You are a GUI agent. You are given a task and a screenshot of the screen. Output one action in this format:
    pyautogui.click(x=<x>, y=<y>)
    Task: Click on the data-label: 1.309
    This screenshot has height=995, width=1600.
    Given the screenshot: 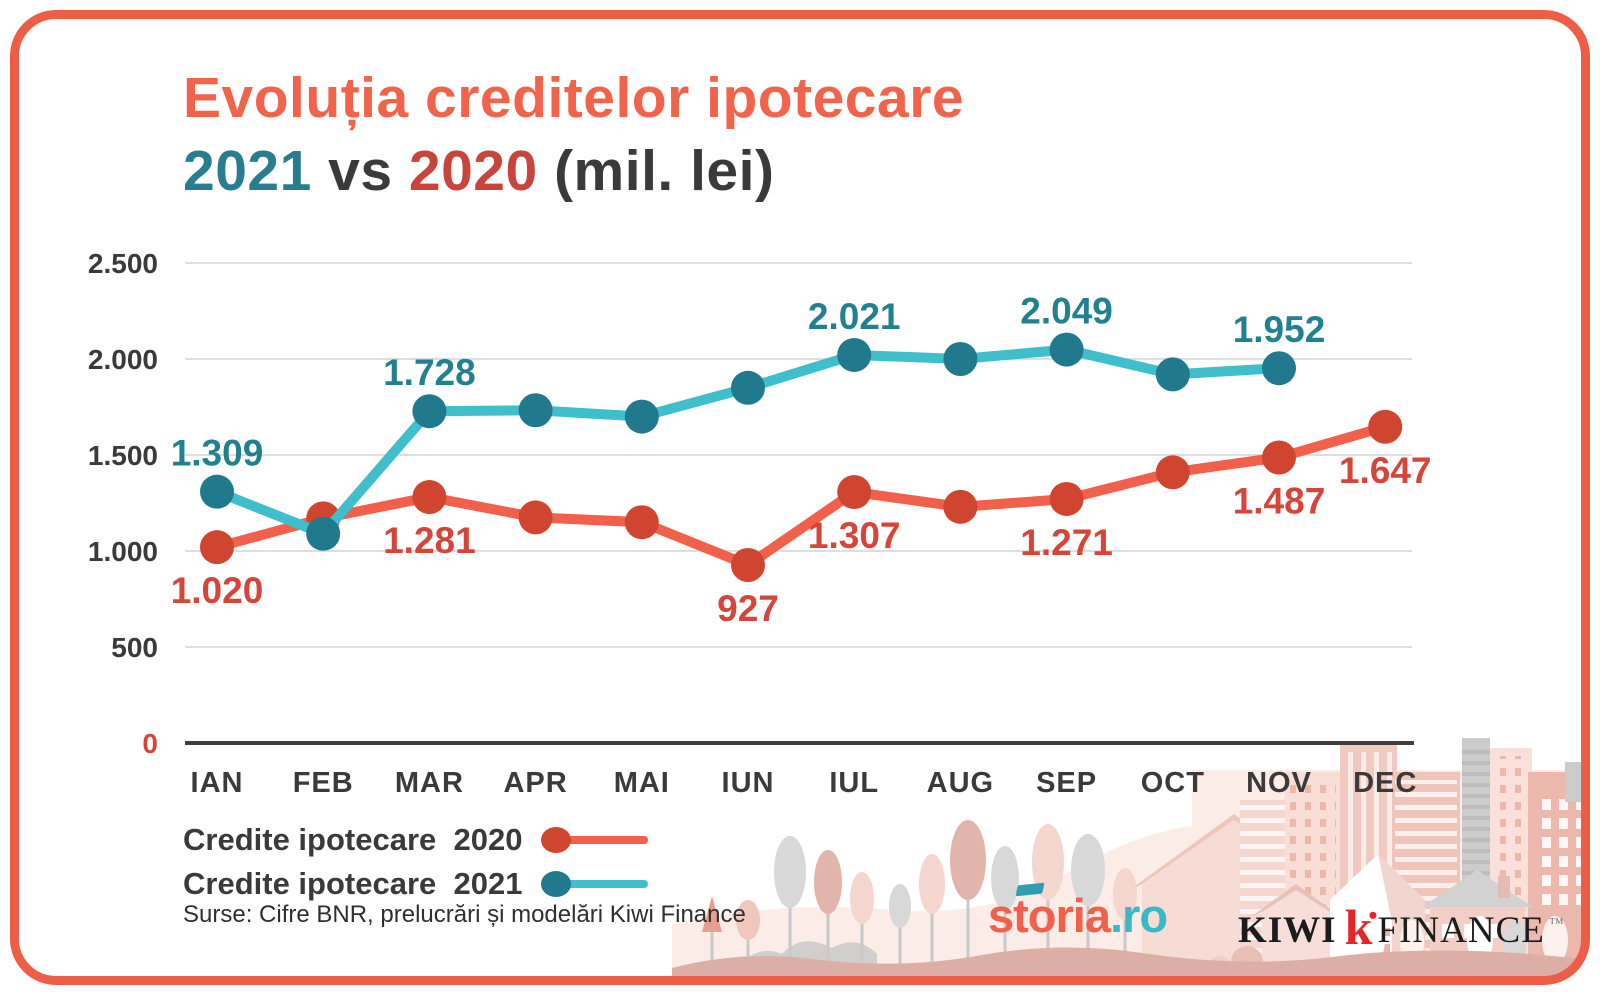 What is the action you would take?
    pyautogui.click(x=217, y=453)
    